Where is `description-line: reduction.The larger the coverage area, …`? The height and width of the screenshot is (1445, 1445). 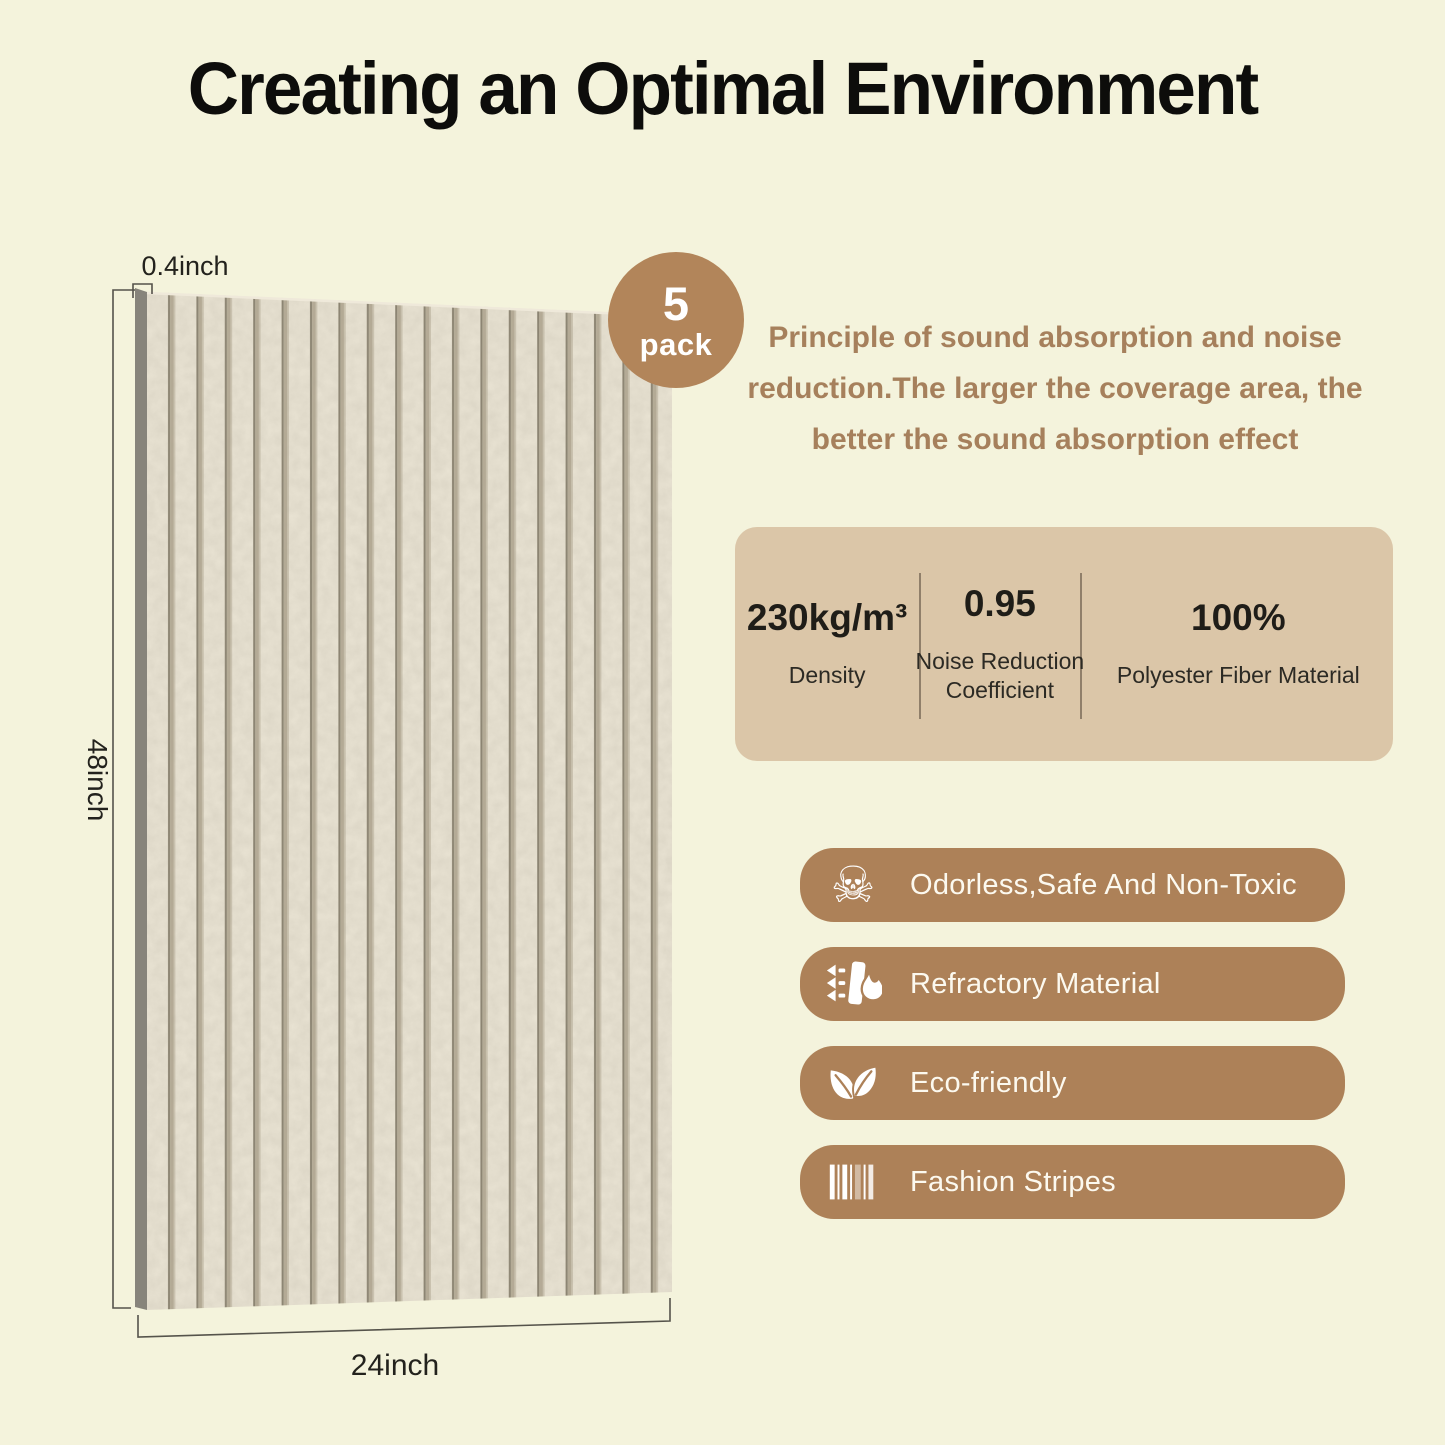
description-line: reduction.The larger the coverage area, … is located at coordinates (1055, 388).